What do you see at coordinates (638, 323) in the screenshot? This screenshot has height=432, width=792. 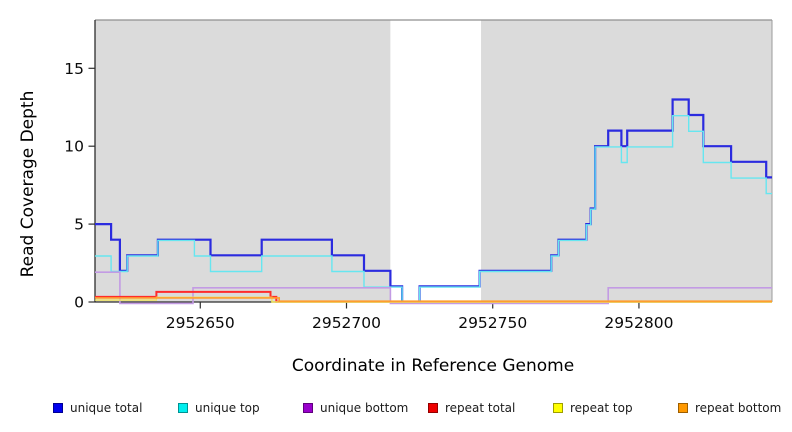 I see `x-tick-label: 2952800` at bounding box center [638, 323].